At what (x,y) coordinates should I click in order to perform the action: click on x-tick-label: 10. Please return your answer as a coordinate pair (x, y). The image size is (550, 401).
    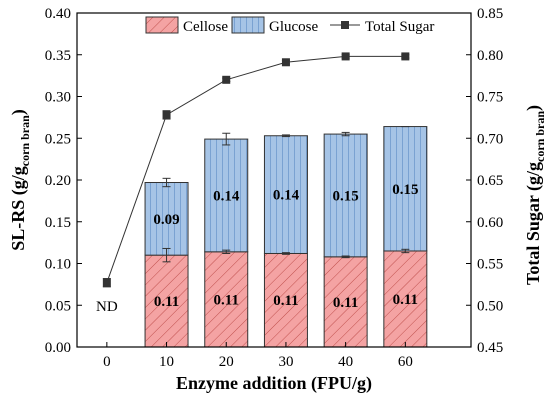
    Looking at the image, I should click on (166, 362).